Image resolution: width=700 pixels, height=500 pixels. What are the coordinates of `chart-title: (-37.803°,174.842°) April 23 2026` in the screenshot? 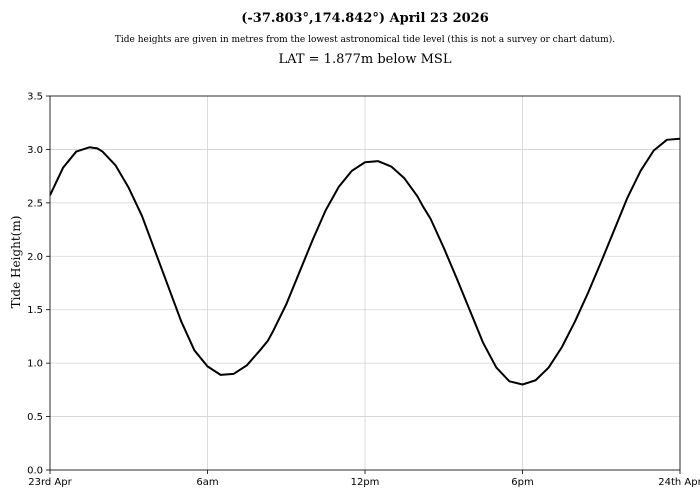 It's located at (365, 18).